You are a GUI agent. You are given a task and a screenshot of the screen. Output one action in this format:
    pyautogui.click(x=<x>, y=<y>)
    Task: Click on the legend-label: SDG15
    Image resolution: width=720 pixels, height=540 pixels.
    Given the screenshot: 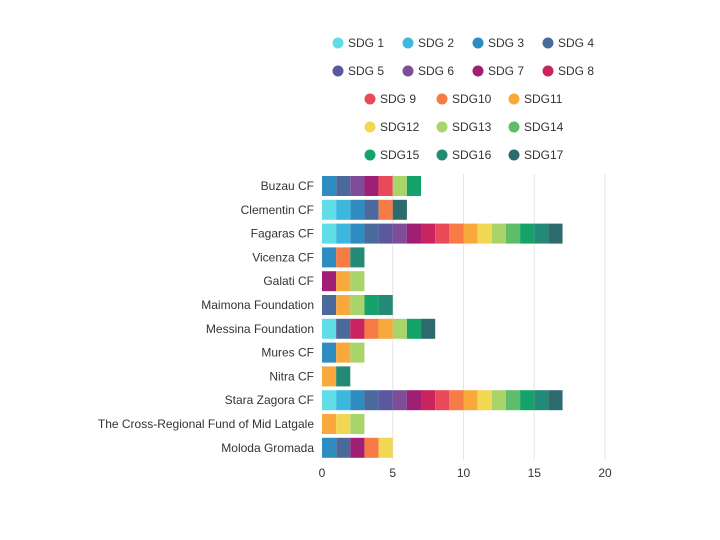 What is the action you would take?
    pyautogui.click(x=400, y=155)
    